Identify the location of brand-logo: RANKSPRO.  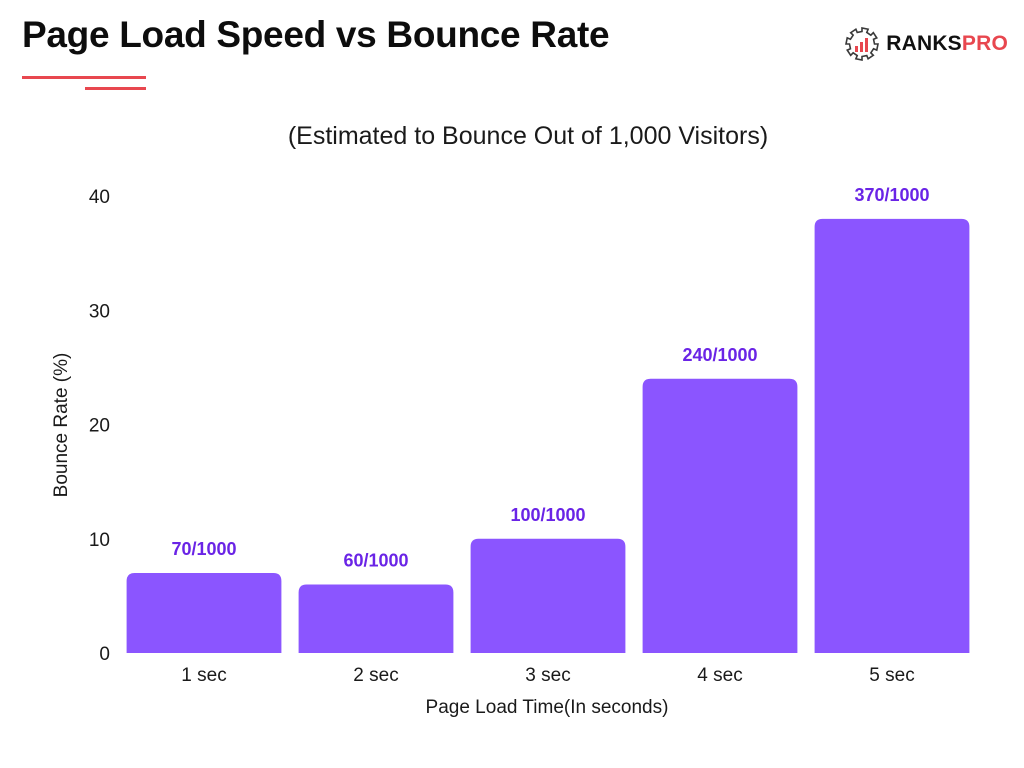
(926, 44).